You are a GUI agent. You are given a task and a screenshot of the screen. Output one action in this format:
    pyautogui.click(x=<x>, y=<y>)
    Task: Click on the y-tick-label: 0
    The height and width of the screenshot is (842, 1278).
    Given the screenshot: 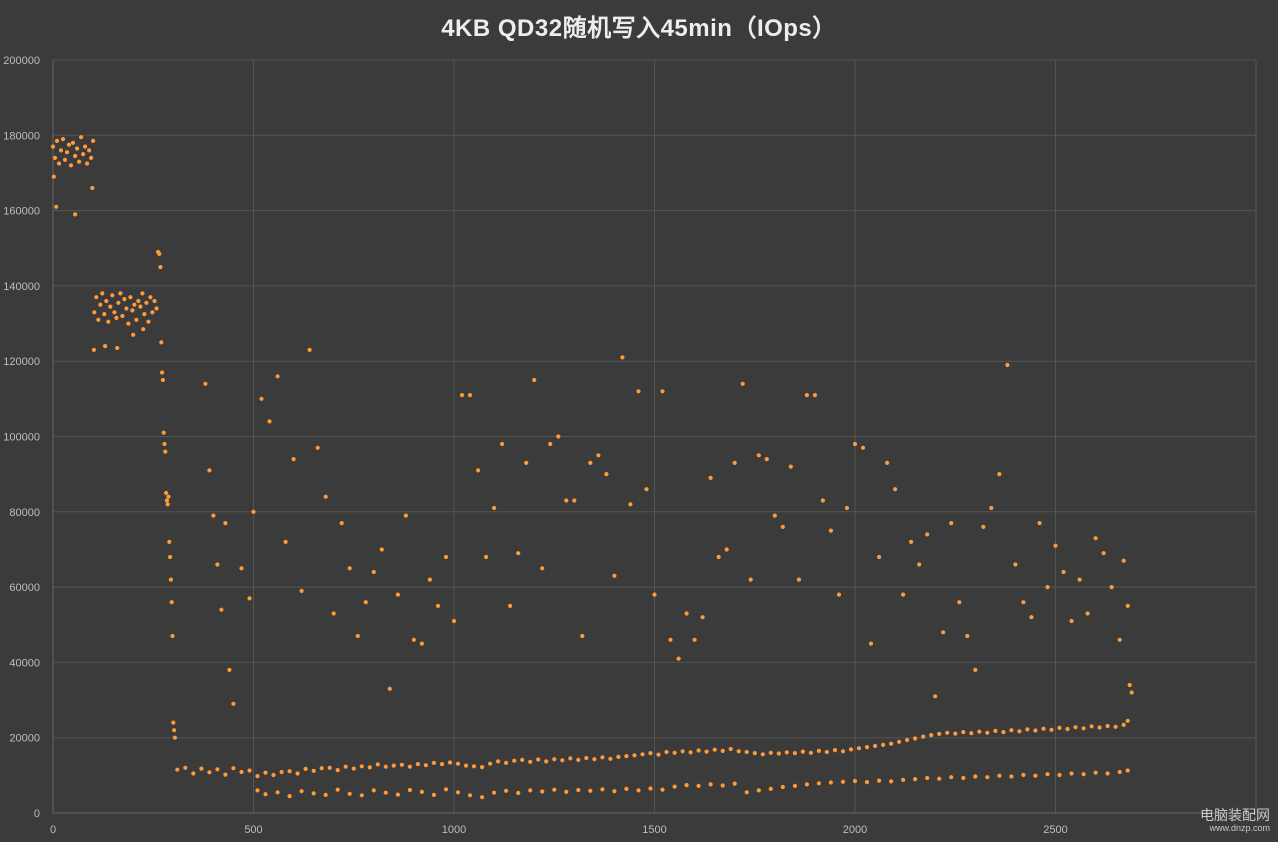 What is the action you would take?
    pyautogui.click(x=37, y=814)
    